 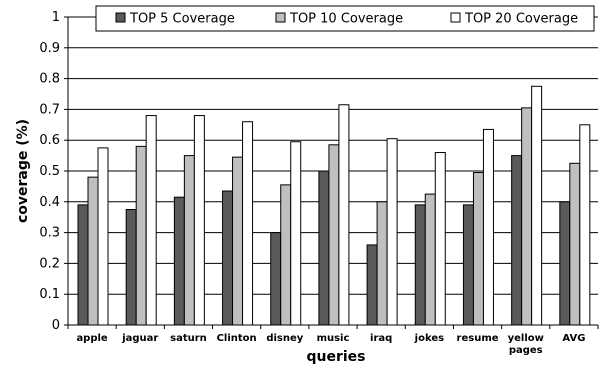 What do you see at coordinates (23, 171) in the screenshot?
I see `y-axis-title: coverage (%)` at bounding box center [23, 171].